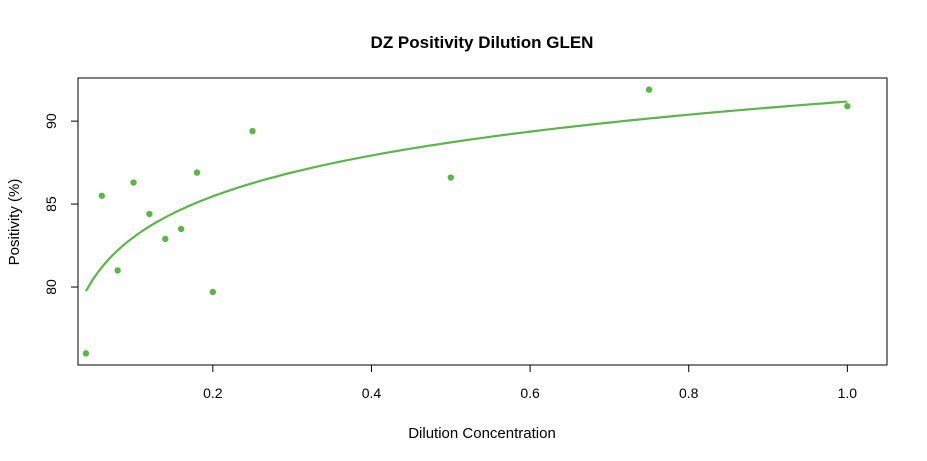 This screenshot has height=461, width=927. I want to click on y-tick-label: 85, so click(51, 204).